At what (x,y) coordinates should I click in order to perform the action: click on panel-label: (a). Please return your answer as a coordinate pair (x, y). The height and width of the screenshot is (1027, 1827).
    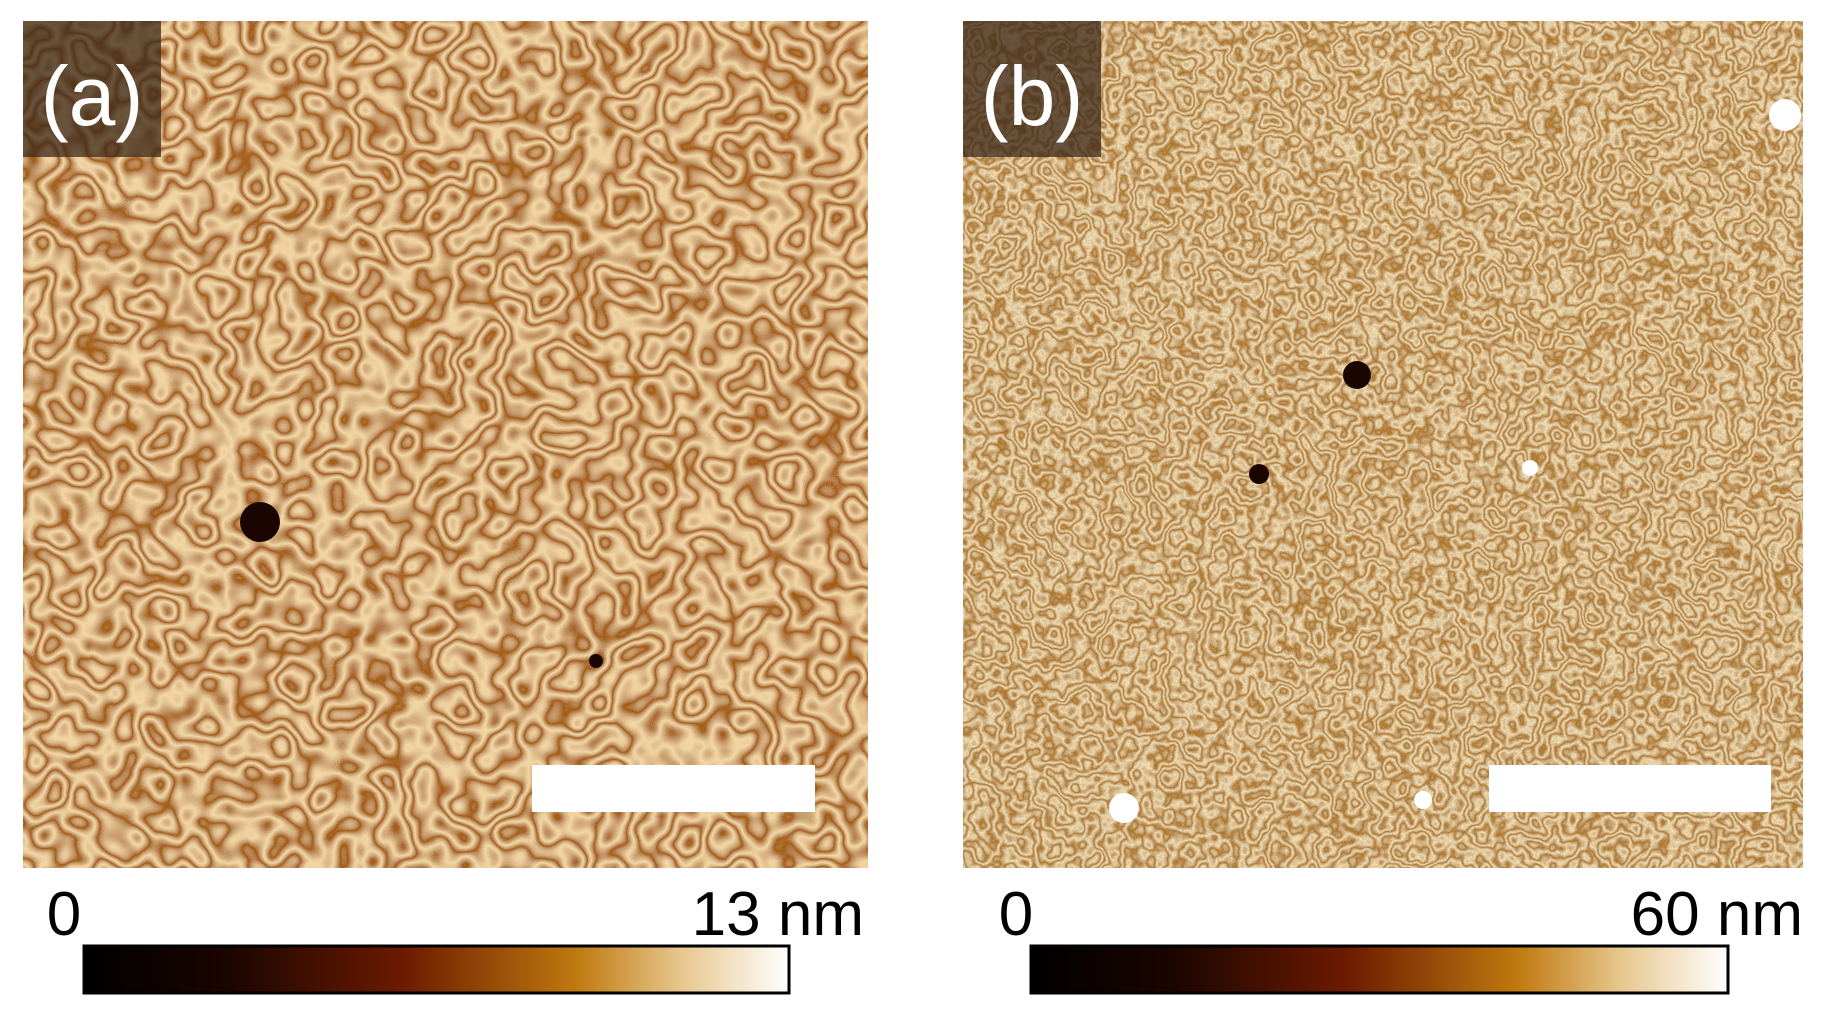
    Looking at the image, I should click on (92, 96).